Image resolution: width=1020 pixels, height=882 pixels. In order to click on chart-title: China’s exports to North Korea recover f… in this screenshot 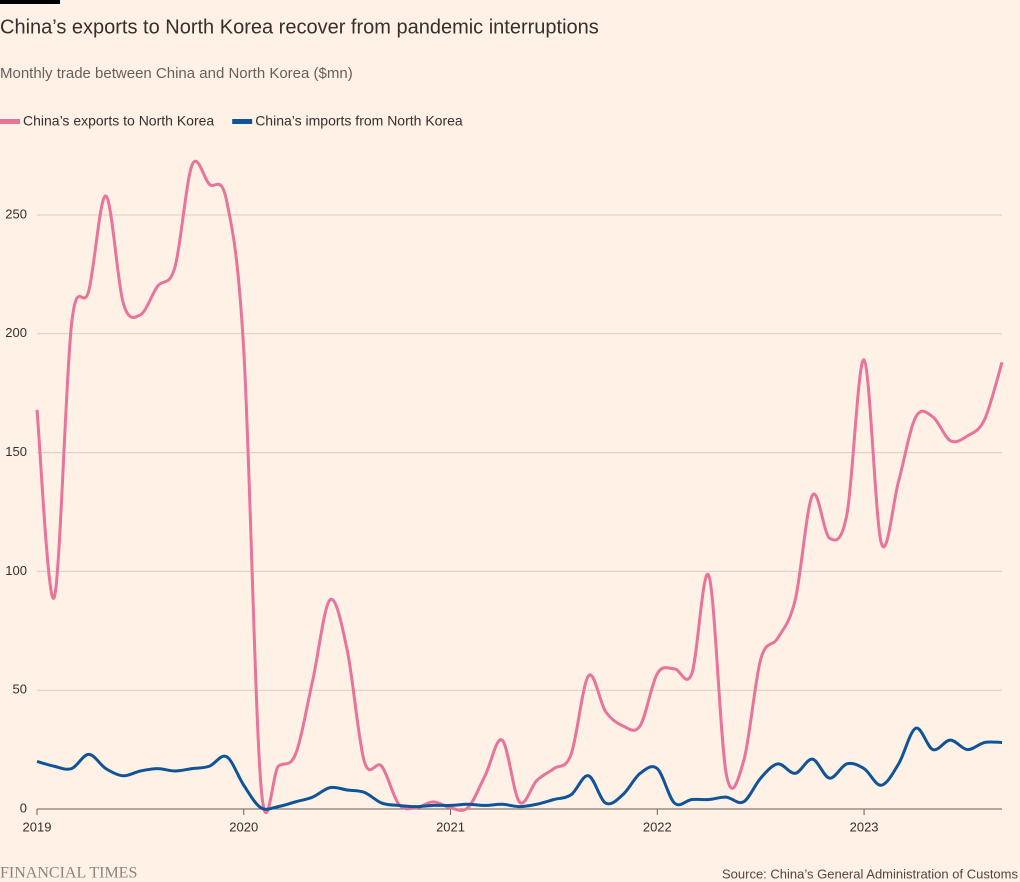, I will do `click(299, 27)`.